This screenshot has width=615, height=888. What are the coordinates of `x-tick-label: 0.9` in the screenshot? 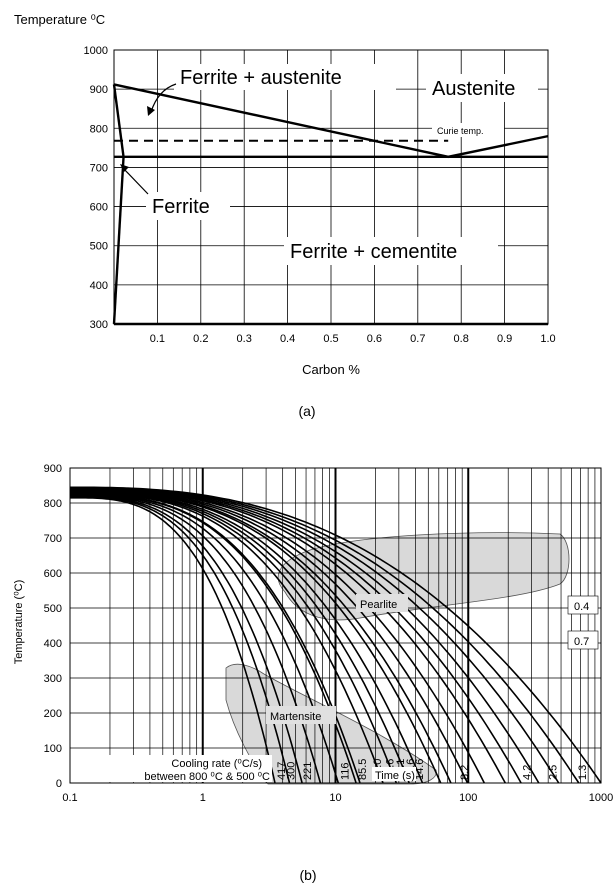 It's located at (504, 339).